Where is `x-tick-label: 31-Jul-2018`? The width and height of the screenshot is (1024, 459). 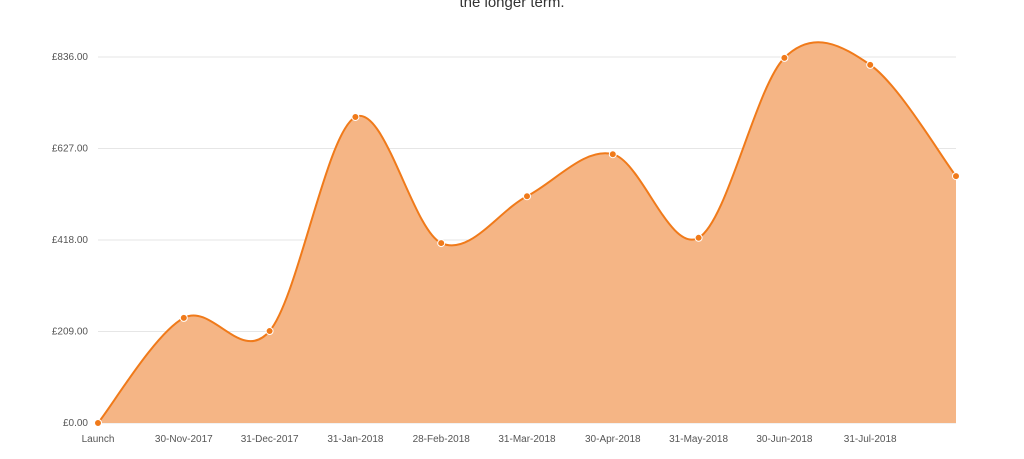
x-tick-label: 31-Jul-2018 is located at coordinates (870, 439).